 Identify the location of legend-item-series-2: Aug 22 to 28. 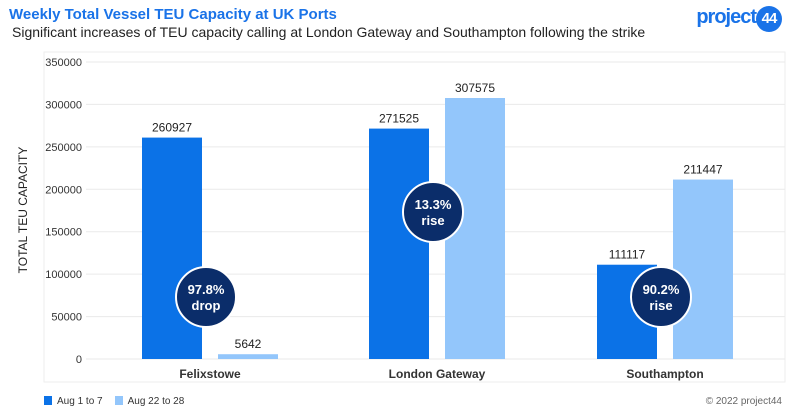
(149, 401).